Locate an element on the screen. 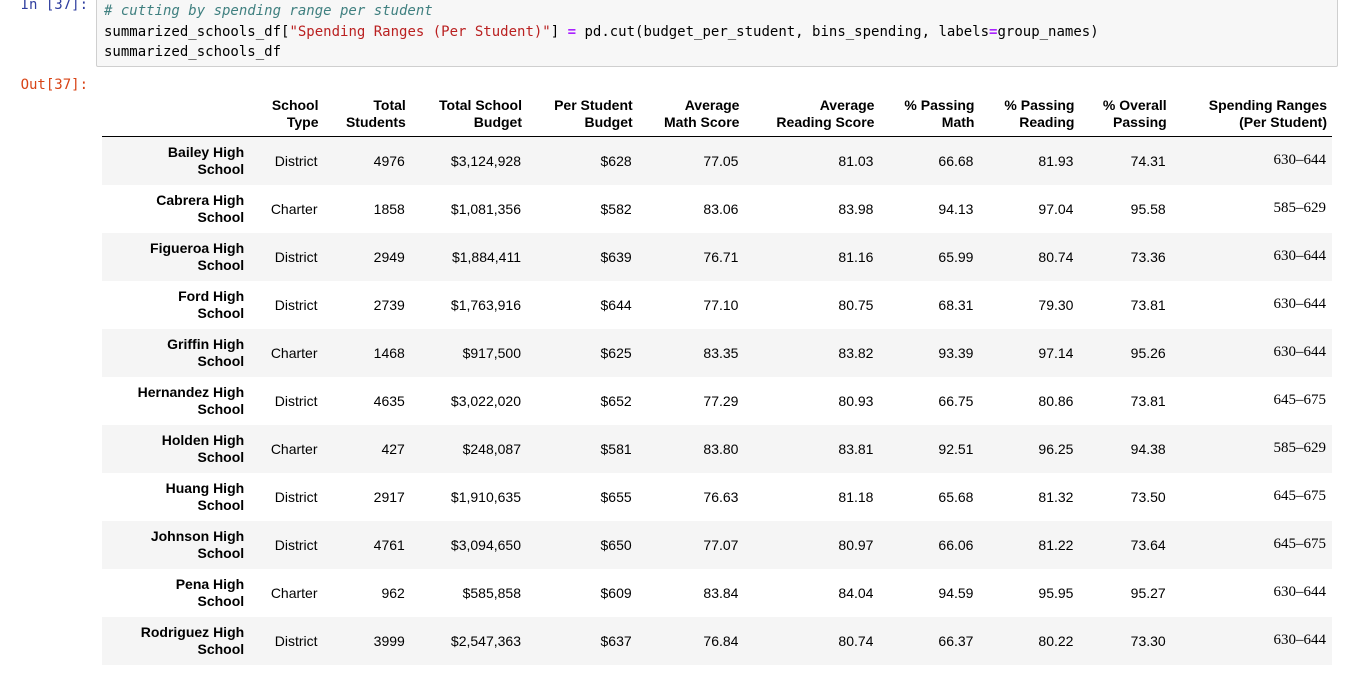  table-cell: 73.36 is located at coordinates (1148, 256).